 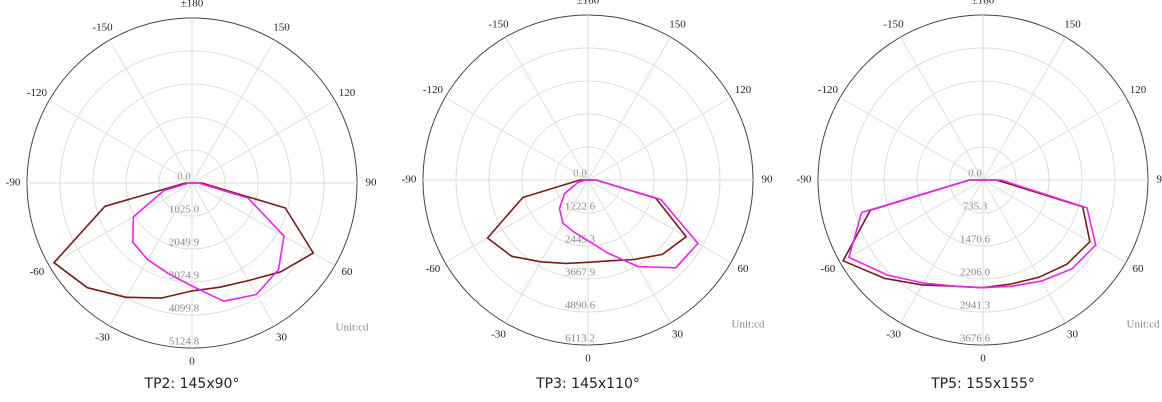 What do you see at coordinates (975, 339) in the screenshot?
I see `r-tick-label: 3676.6` at bounding box center [975, 339].